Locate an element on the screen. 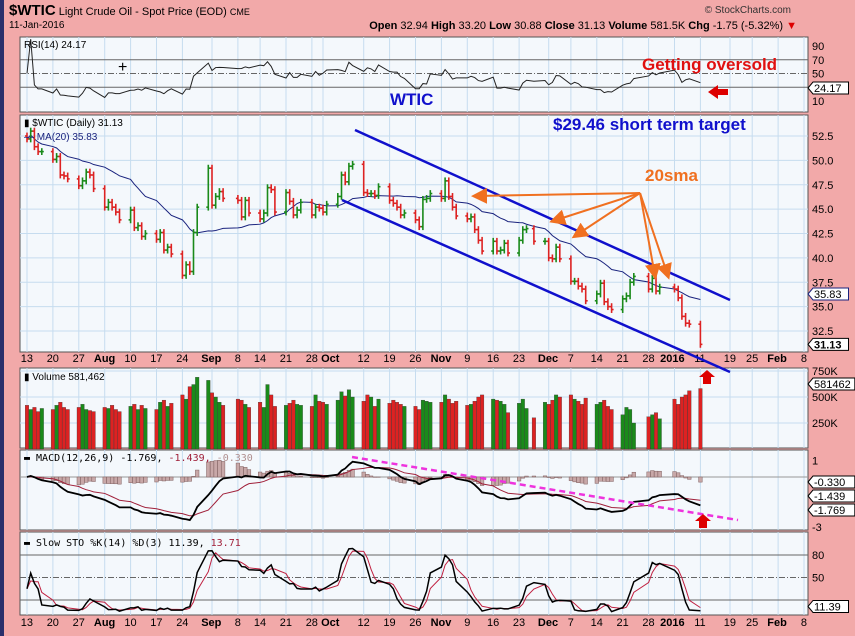 Image resolution: width=855 pixels, height=636 pixels. rsi-value-tag-box is located at coordinates (828, 88).